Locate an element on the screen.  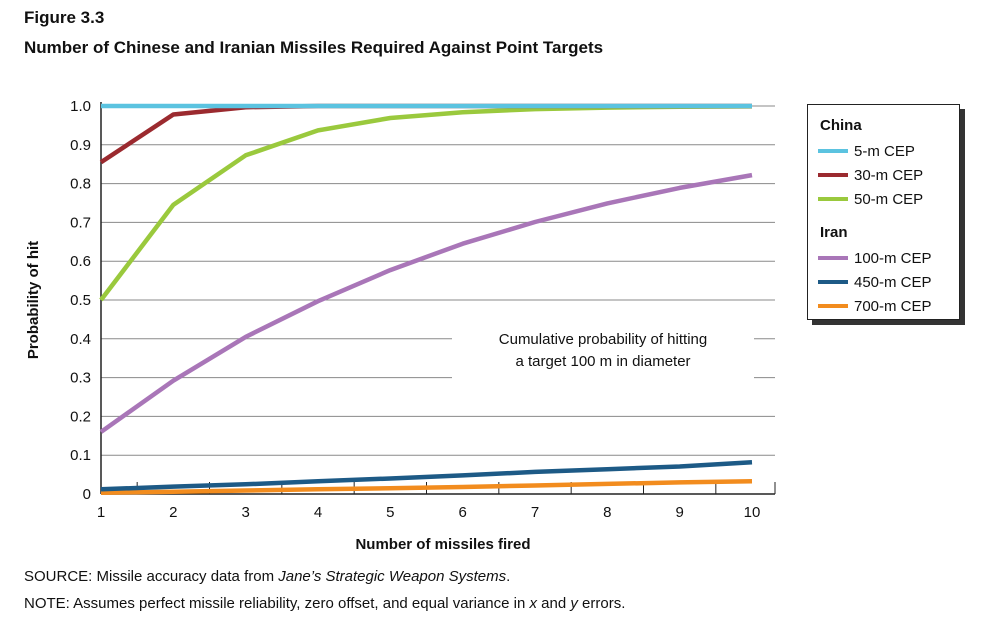
y-tick-label: 0.5 is located at coordinates (80, 300).